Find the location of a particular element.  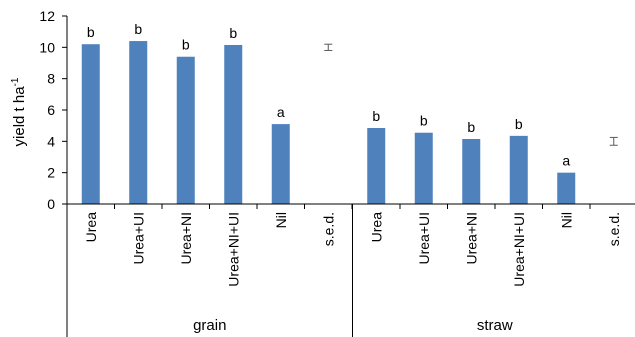

y-axis-label-superscript: -1 is located at coordinates (15, 81).